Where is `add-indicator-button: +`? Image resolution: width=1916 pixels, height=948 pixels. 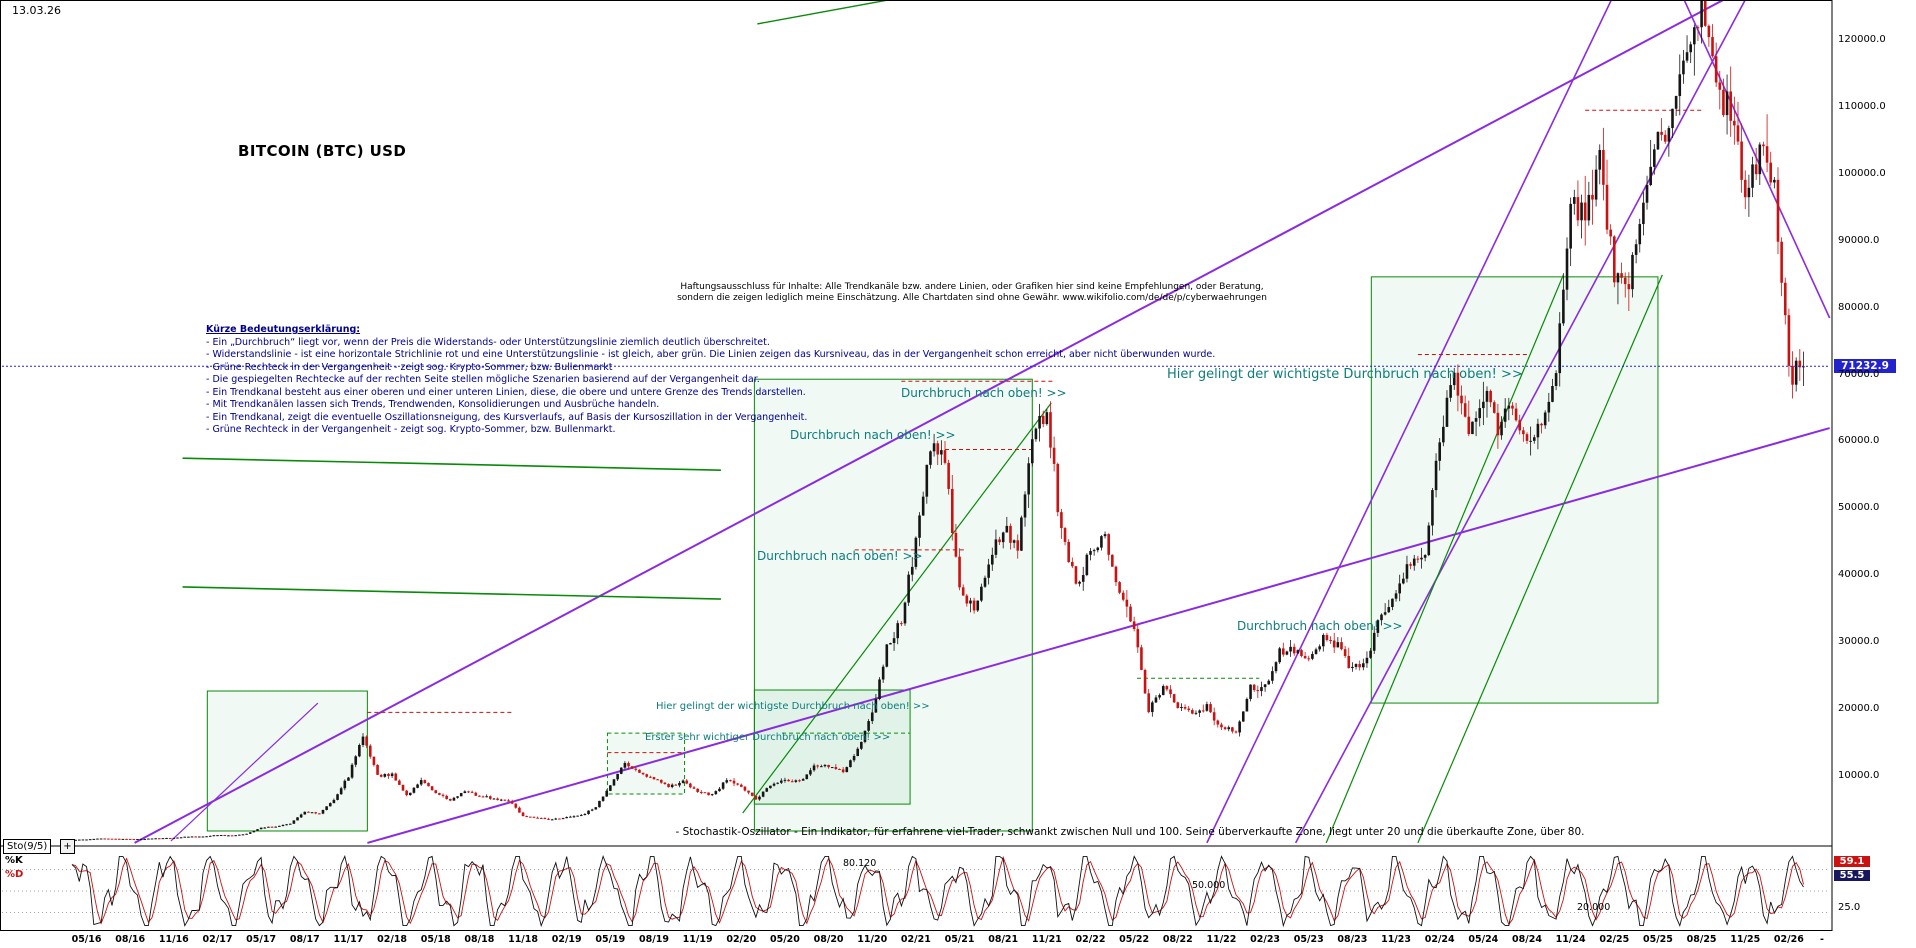 add-indicator-button: + is located at coordinates (67, 846).